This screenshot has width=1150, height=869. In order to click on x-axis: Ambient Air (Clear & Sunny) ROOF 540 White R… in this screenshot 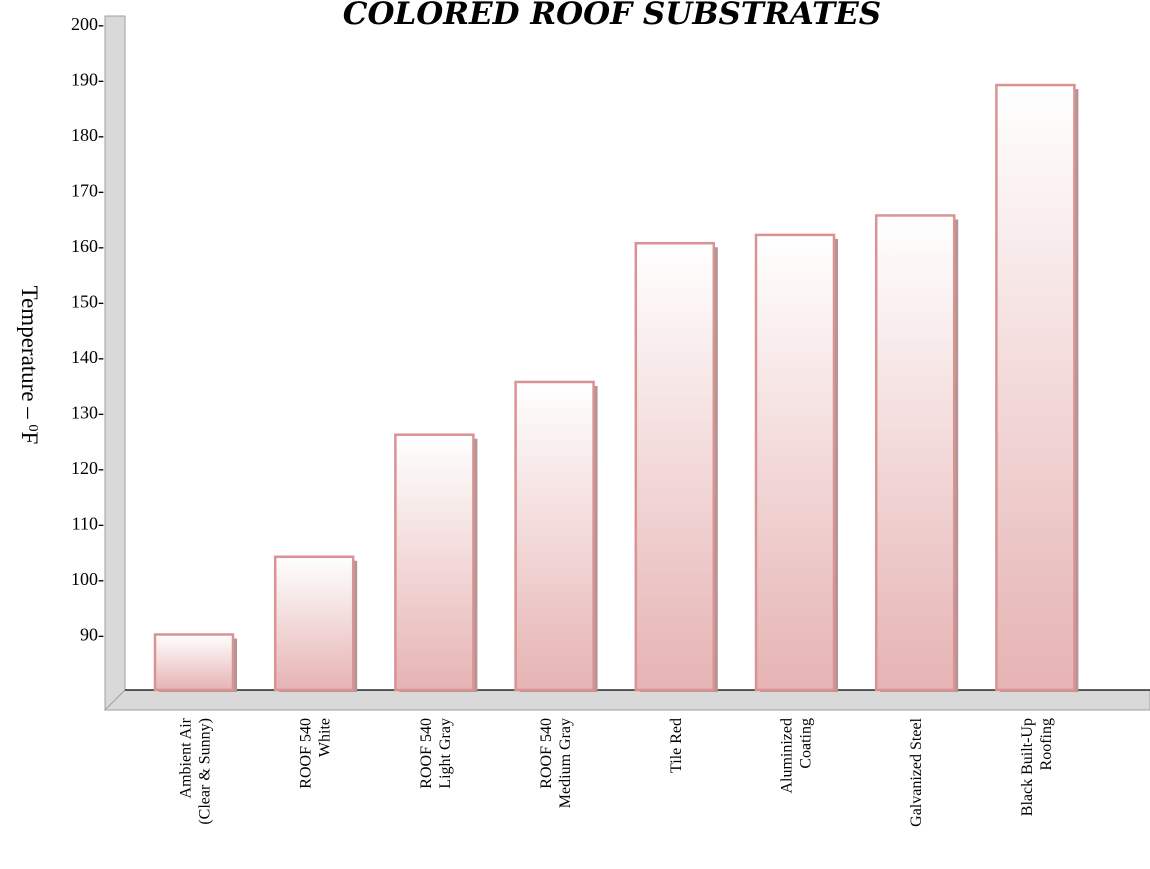, I will do `click(616, 772)`.